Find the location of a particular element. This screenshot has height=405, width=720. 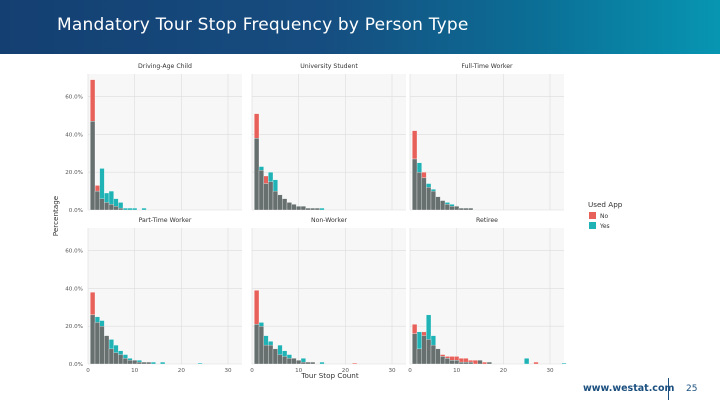

y-tick-label: 40.0% is located at coordinates (74, 289).